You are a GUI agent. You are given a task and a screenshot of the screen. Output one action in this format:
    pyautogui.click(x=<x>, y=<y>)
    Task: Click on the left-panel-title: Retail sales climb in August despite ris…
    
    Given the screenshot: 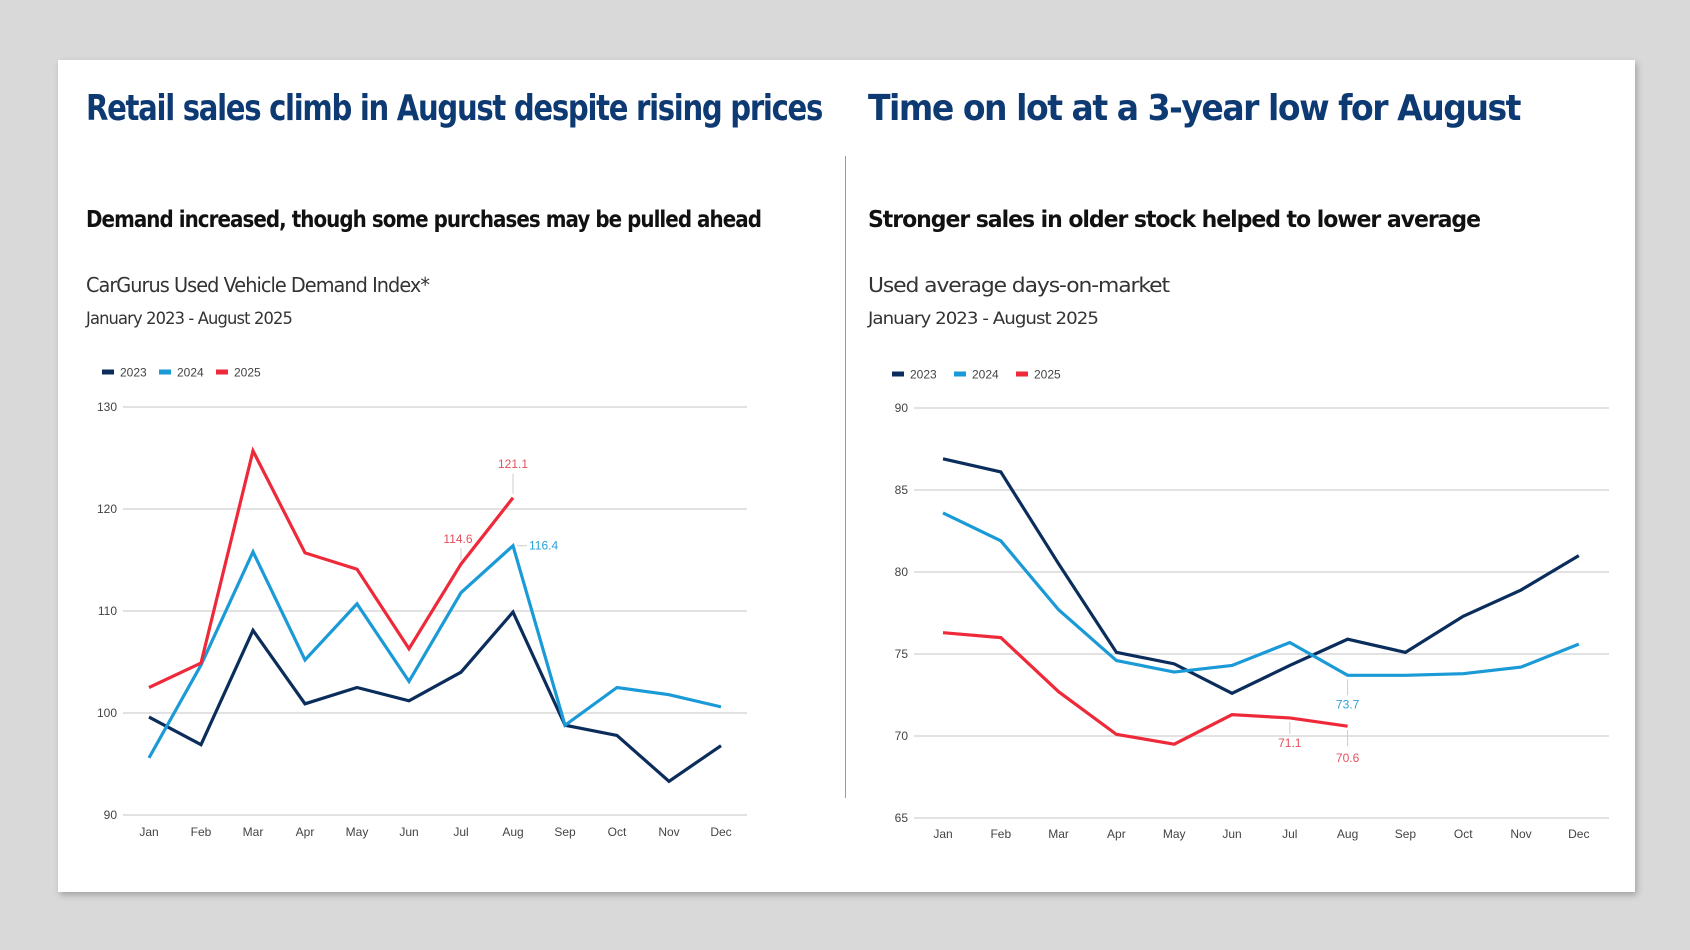 What is the action you would take?
    pyautogui.click(x=454, y=108)
    